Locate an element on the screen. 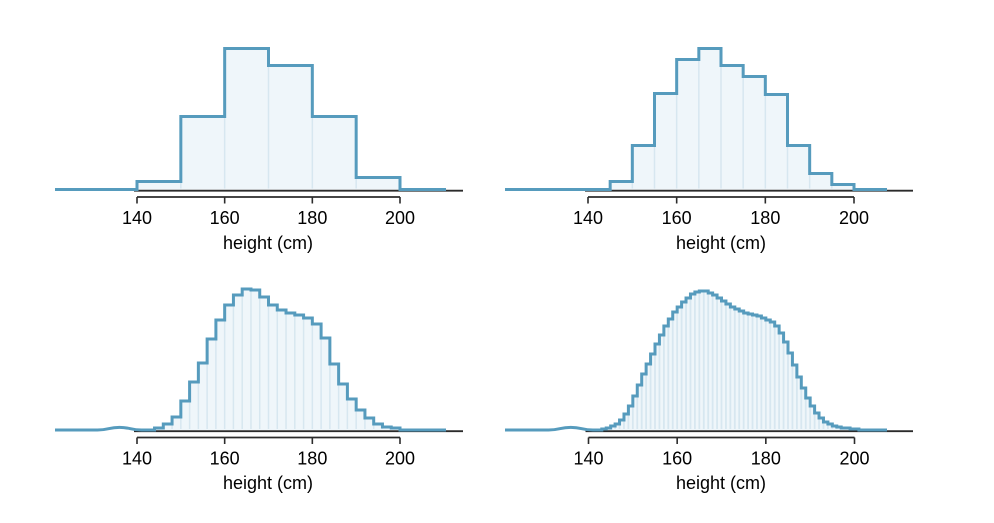 The width and height of the screenshot is (994, 523). histogram-plot-bin-width-10: 140 160 180 200 is located at coordinates (259, 137).